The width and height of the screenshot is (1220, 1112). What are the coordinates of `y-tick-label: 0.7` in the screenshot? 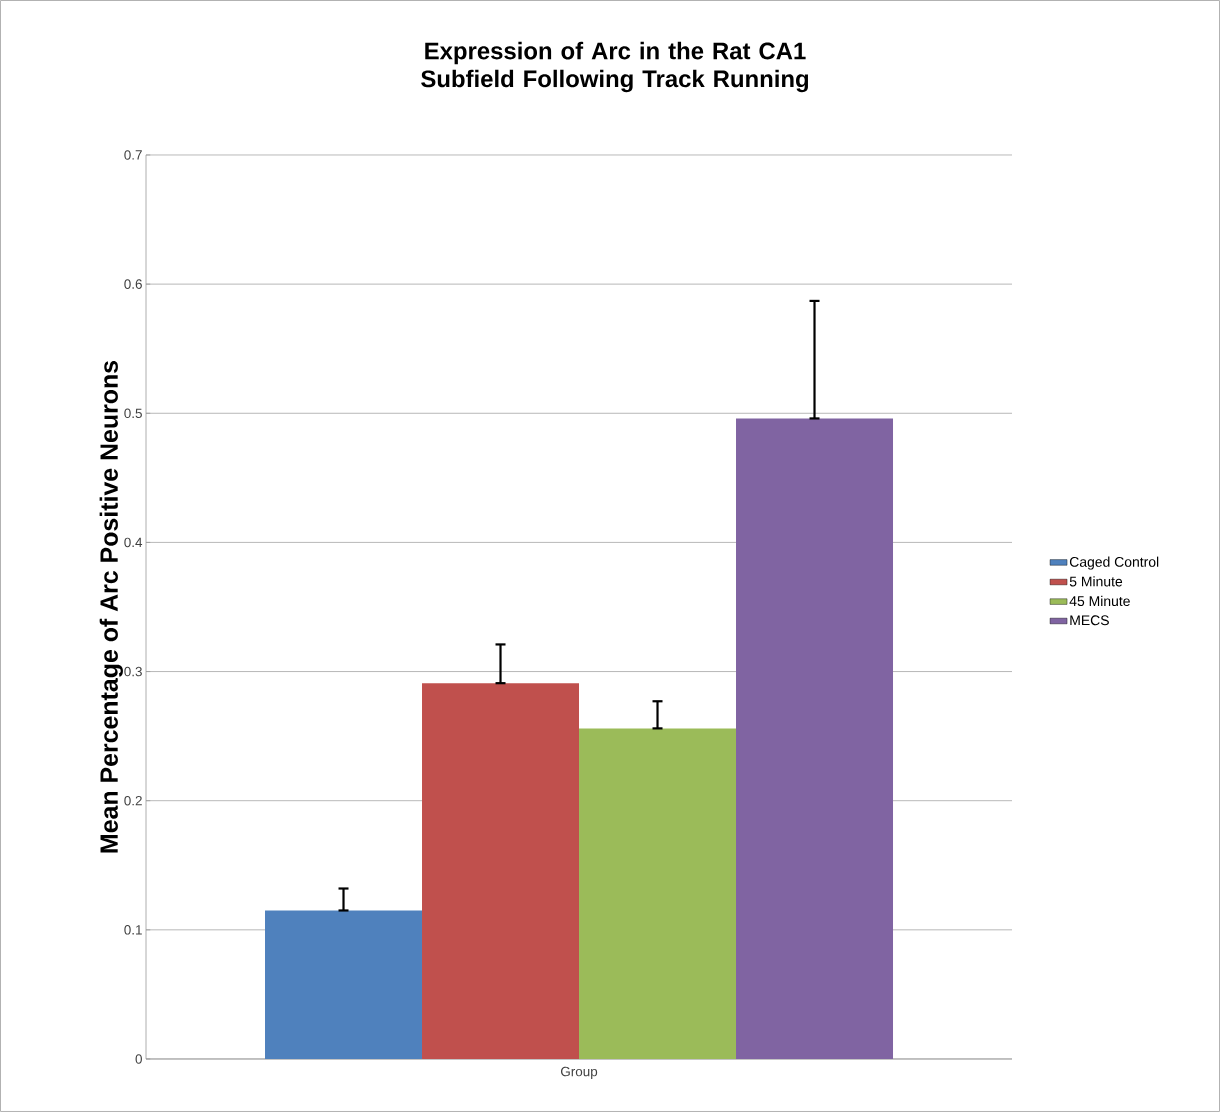 It's located at (133, 155).